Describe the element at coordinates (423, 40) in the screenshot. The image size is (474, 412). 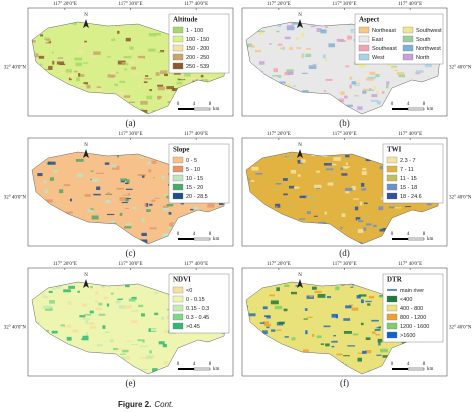
I see `legend-label: South` at that location.